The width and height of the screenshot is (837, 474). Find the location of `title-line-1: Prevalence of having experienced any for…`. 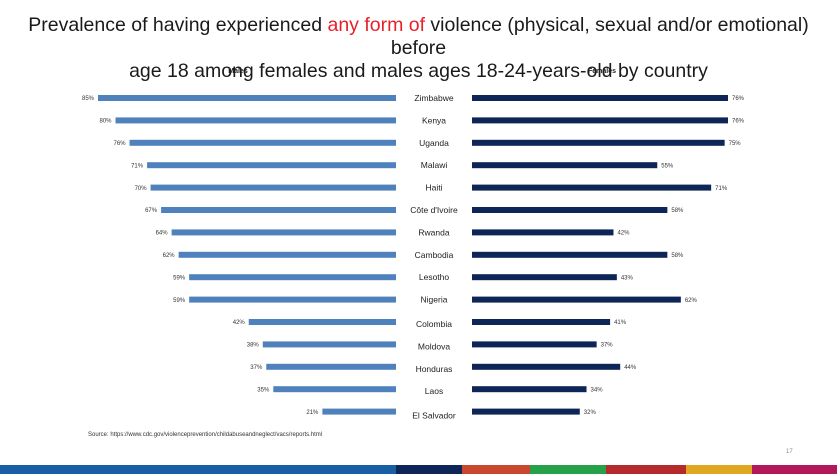

title-line-1: Prevalence of having experienced any for… is located at coordinates (418, 37).